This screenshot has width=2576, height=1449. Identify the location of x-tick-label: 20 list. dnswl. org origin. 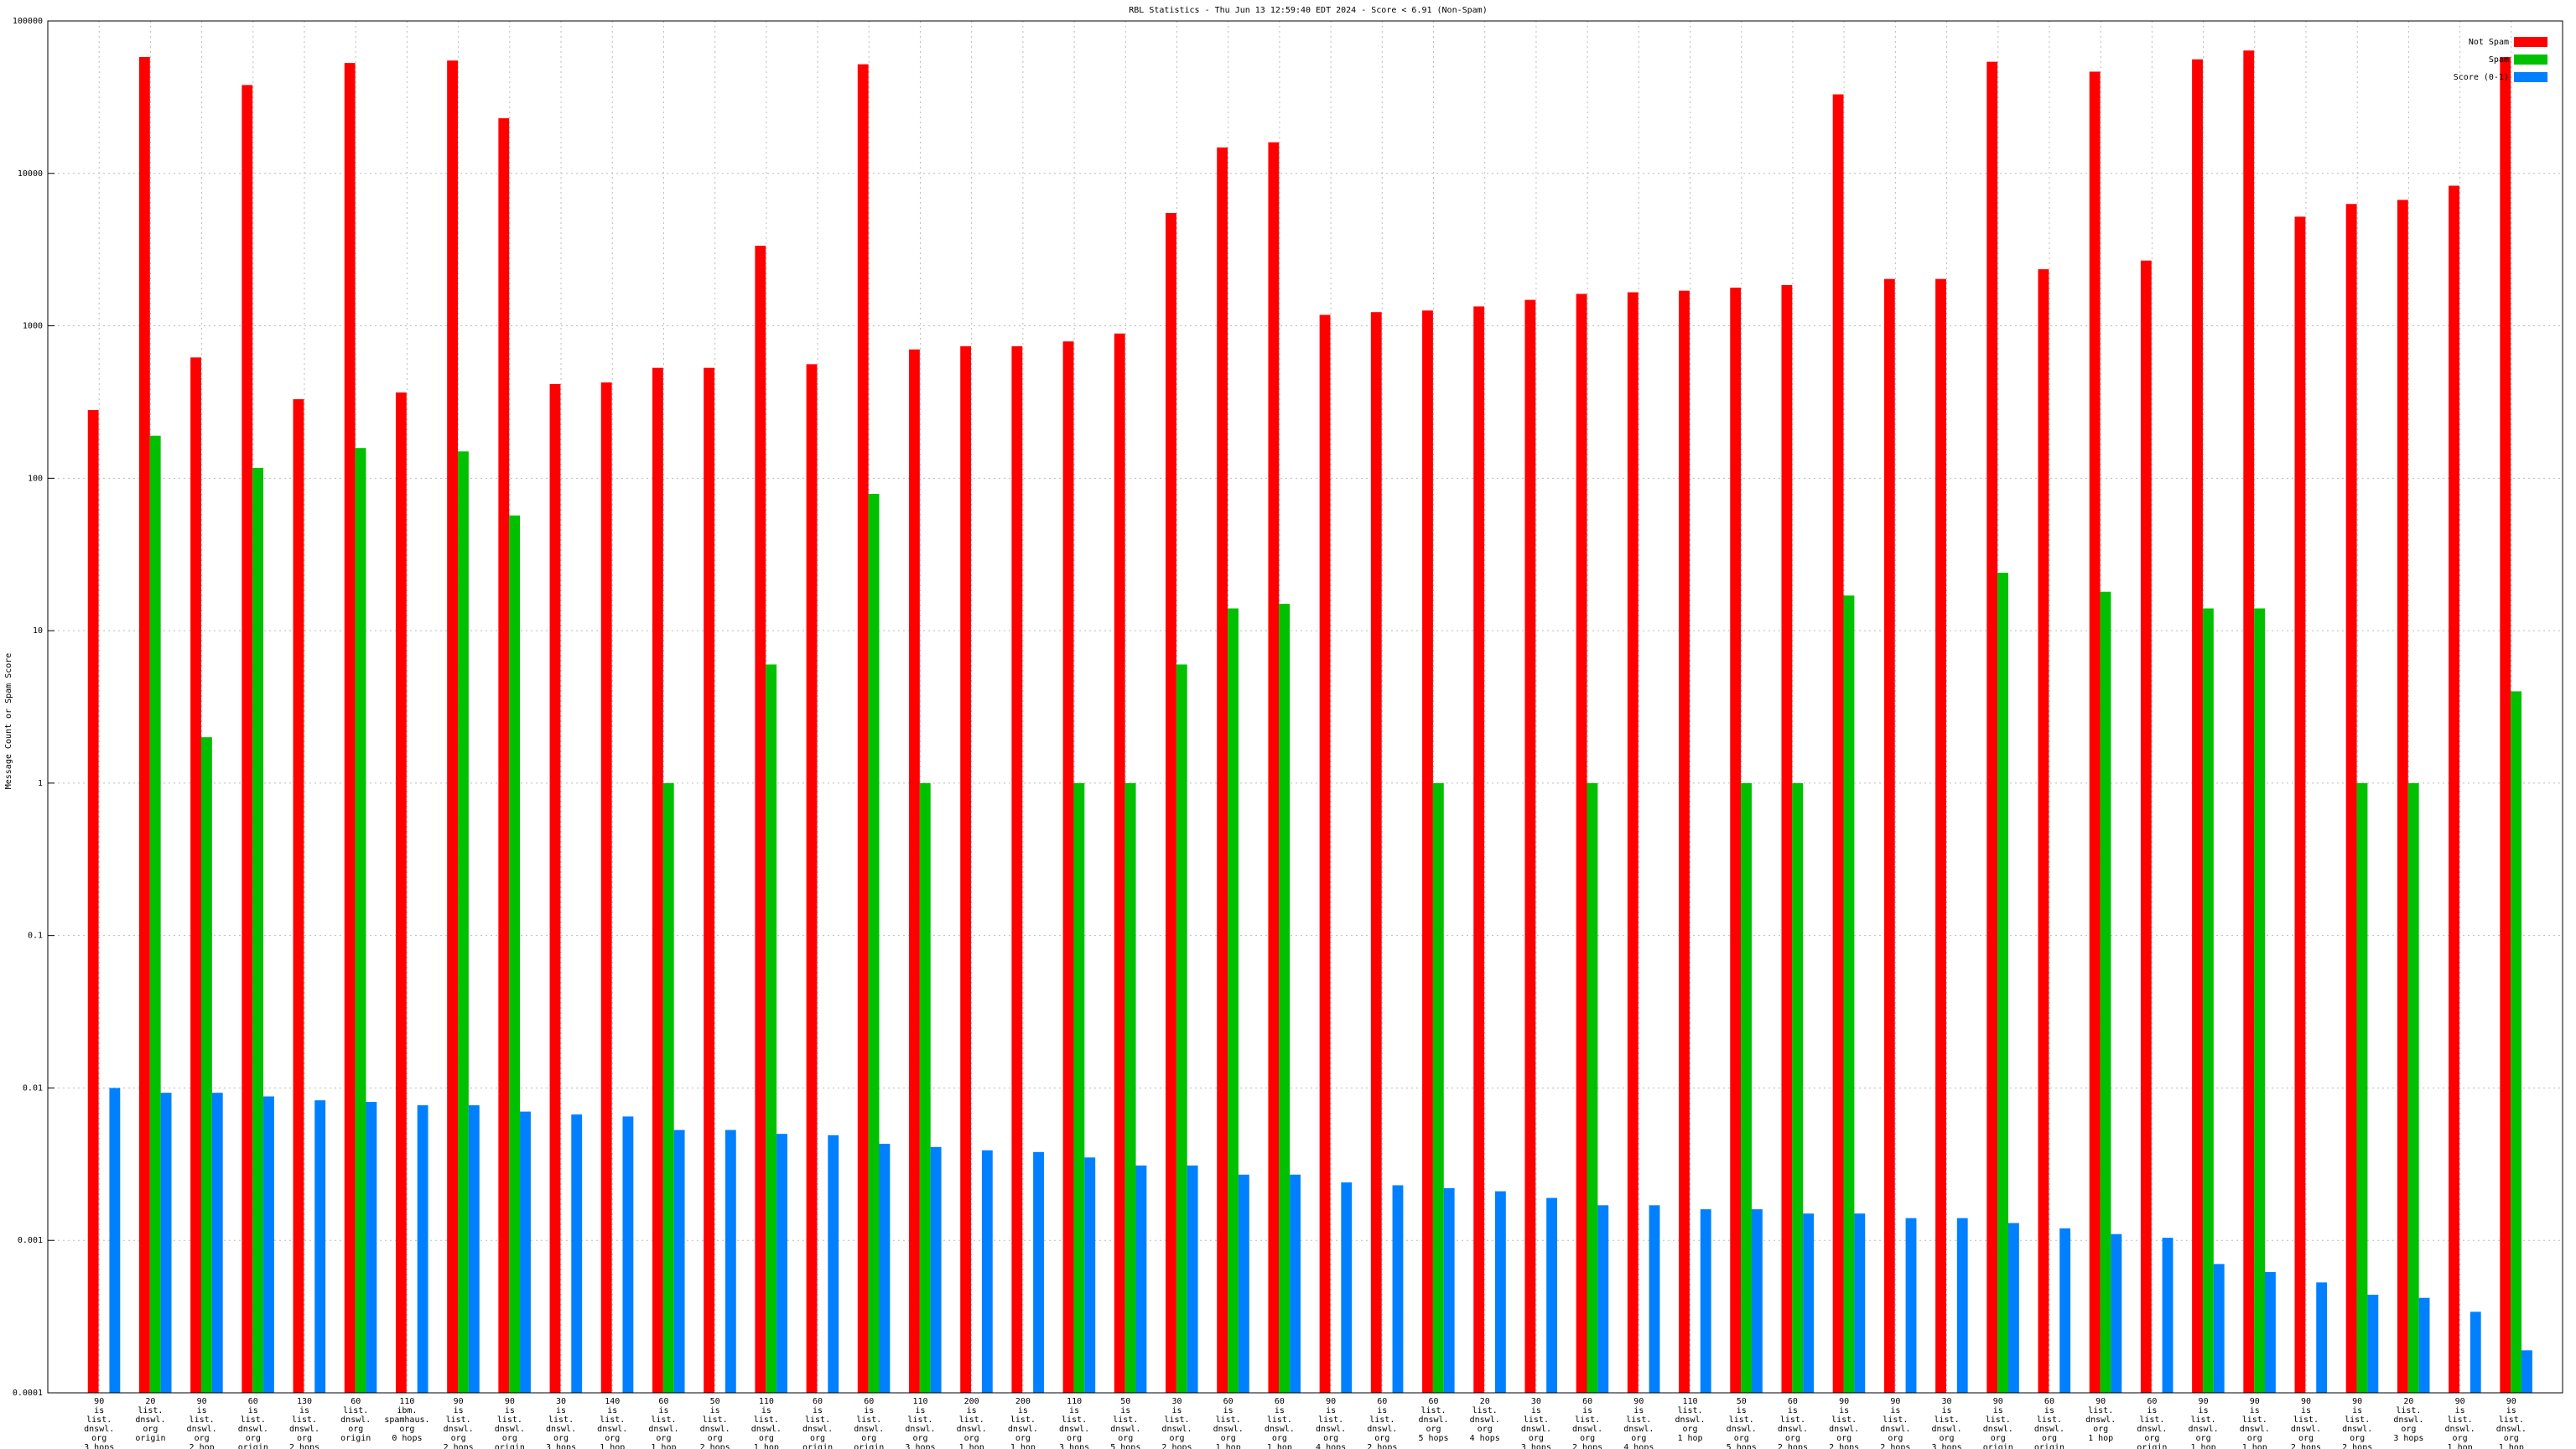
(150, 1420).